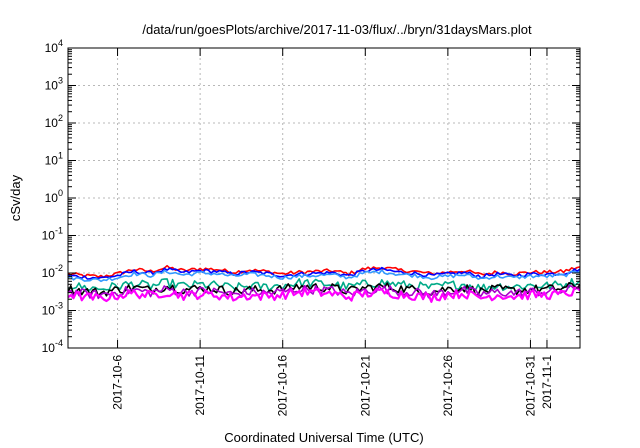 This screenshot has width=640, height=448. Describe the element at coordinates (52, 234) in the screenshot. I see `y-tick-label: 10⁻¹` at that location.